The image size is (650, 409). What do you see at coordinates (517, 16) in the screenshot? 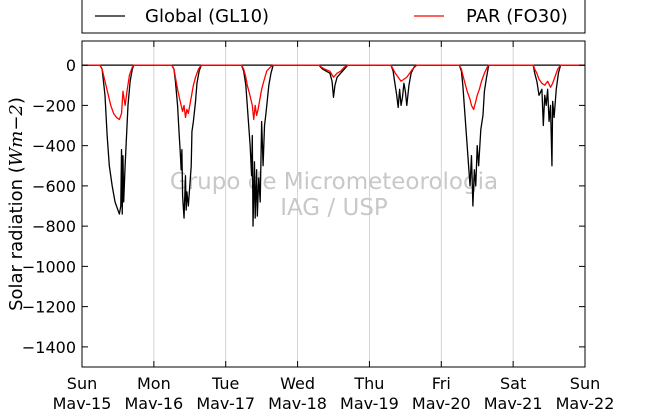
I see `legend-label-par: PAR (FO30)` at bounding box center [517, 16].